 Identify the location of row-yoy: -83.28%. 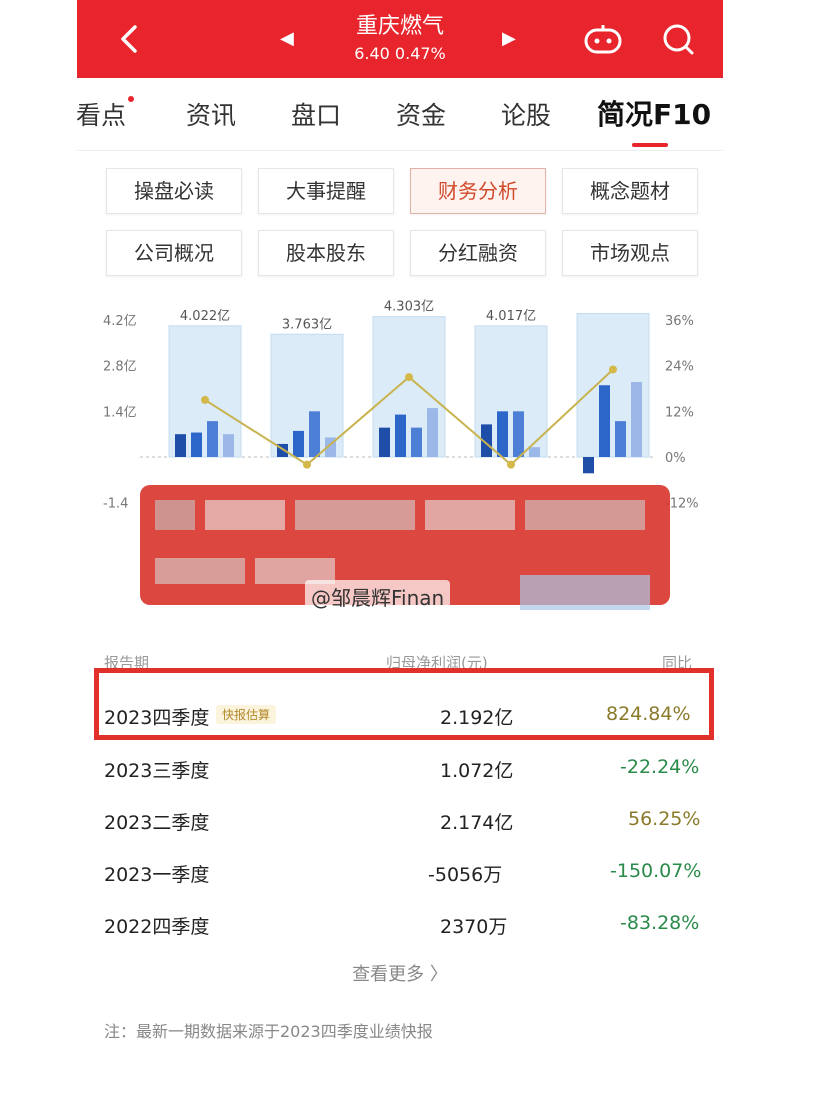
(660, 923).